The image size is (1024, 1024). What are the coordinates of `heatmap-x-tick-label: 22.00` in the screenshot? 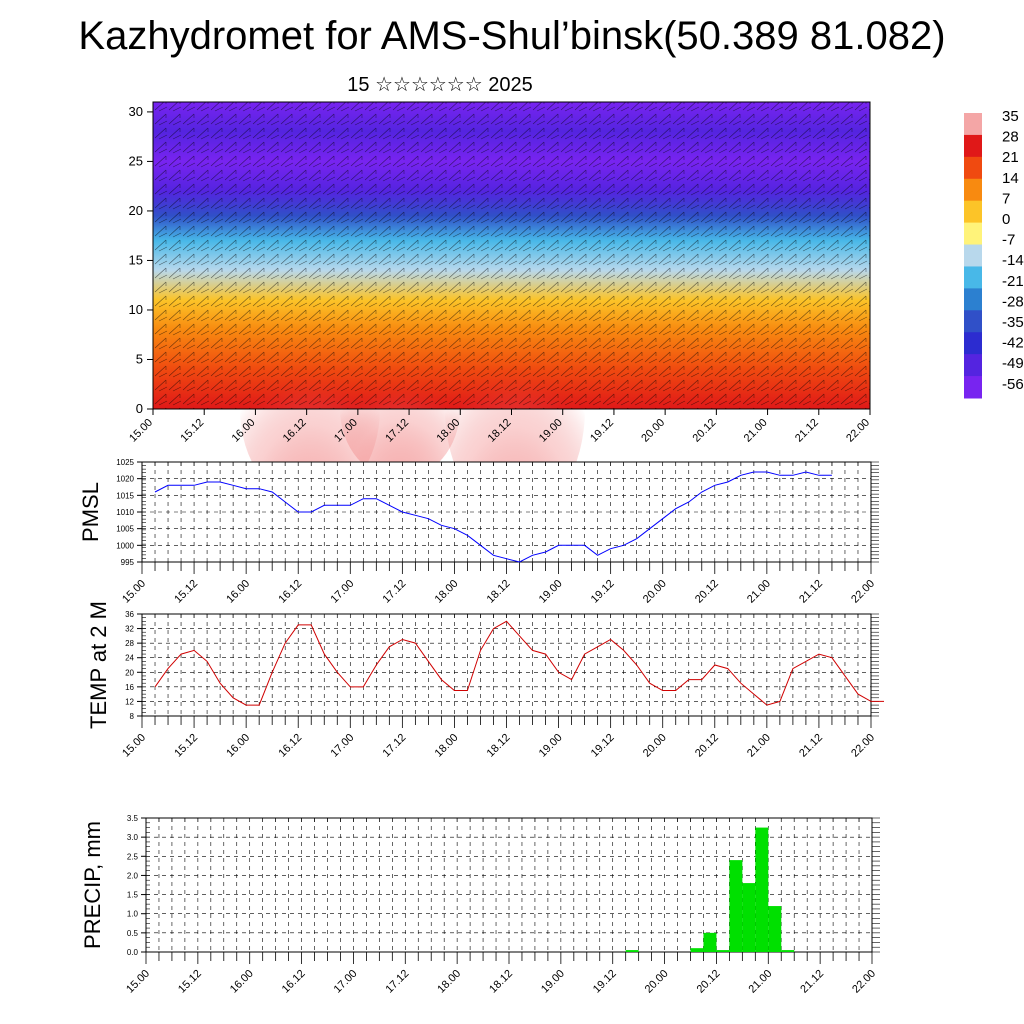 It's located at (858, 431).